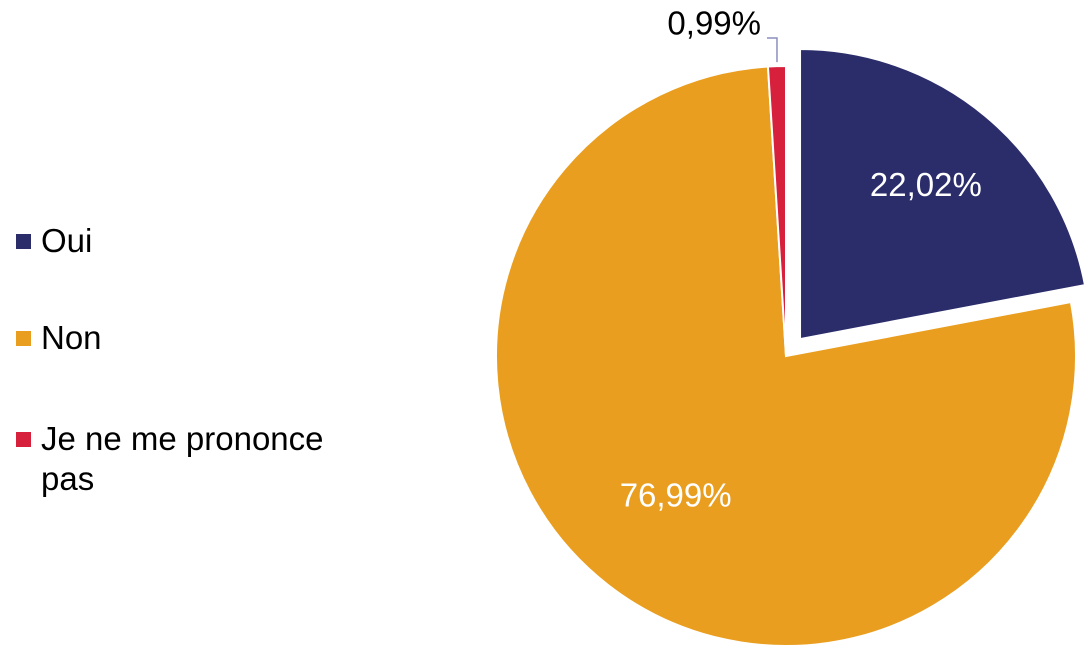 Image resolution: width=1089 pixels, height=649 pixels. I want to click on legend-item-je-ne-me-prononce-pas: Je ne me prononce pas, so click(193, 459).